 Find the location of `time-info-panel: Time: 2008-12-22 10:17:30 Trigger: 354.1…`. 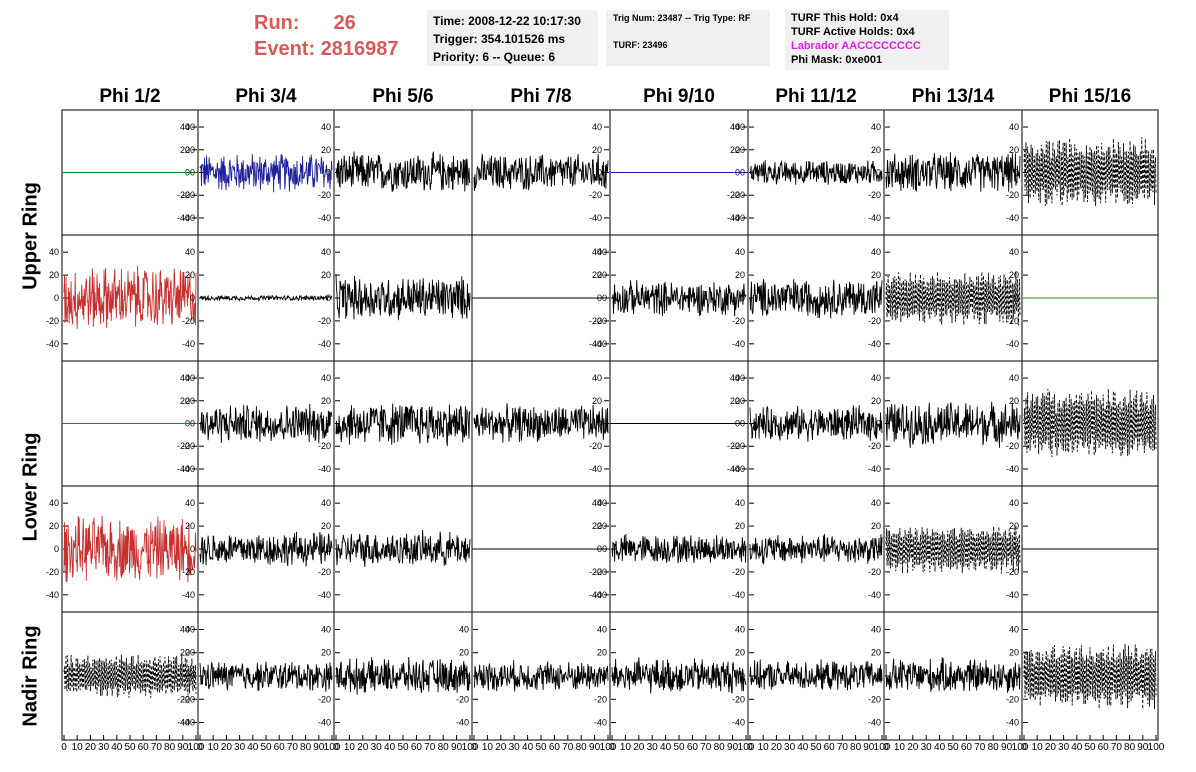

time-info-panel: Time: 2008-12-22 10:17:30 Trigger: 354.1… is located at coordinates (512, 38).